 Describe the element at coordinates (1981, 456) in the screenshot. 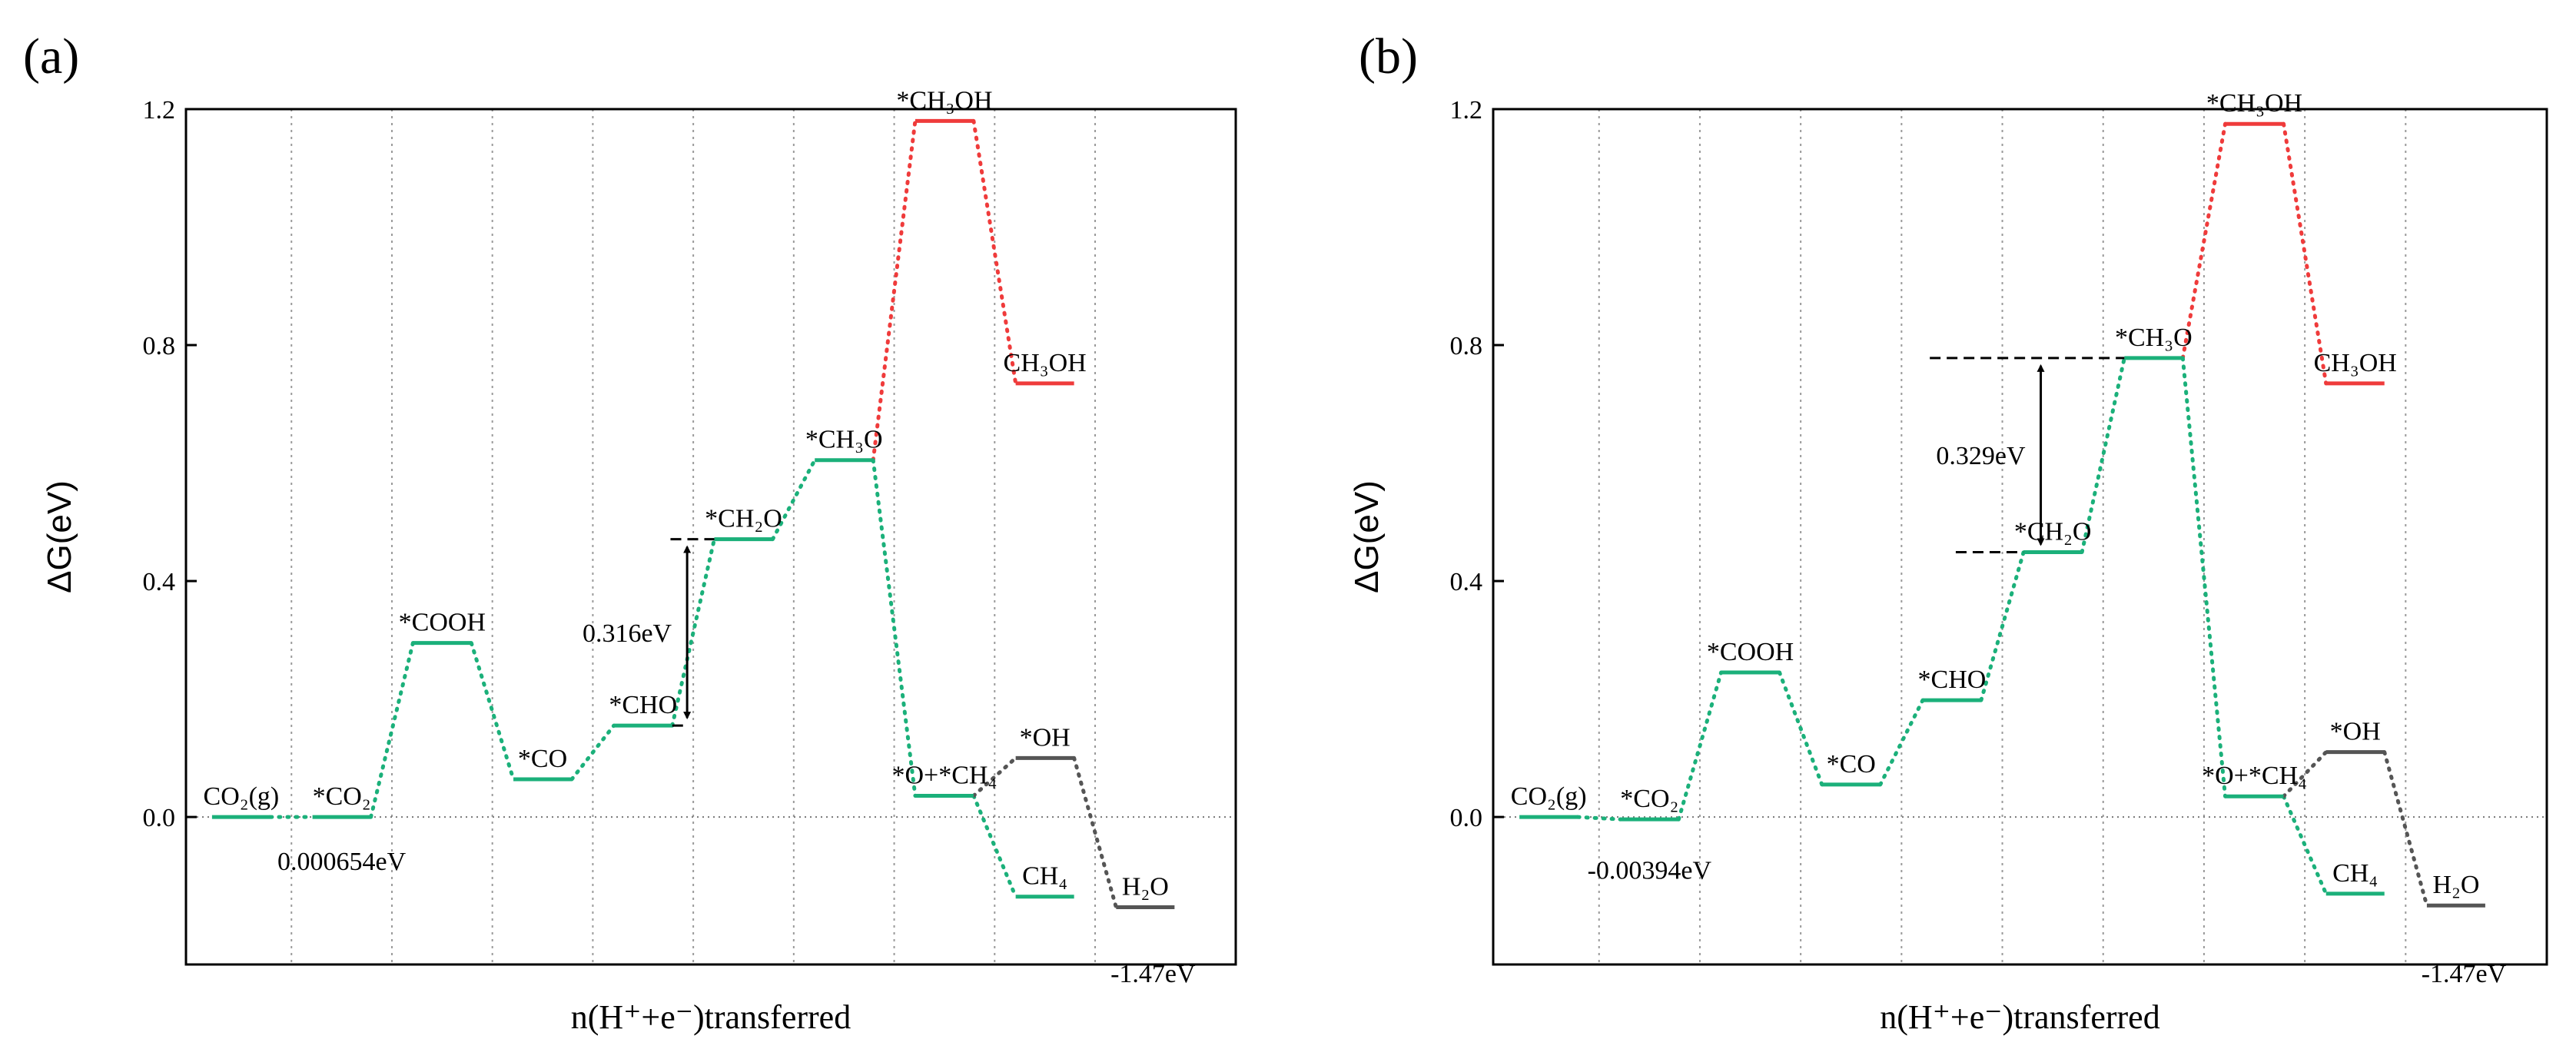

I see `barrier-value: 0.329eV` at that location.